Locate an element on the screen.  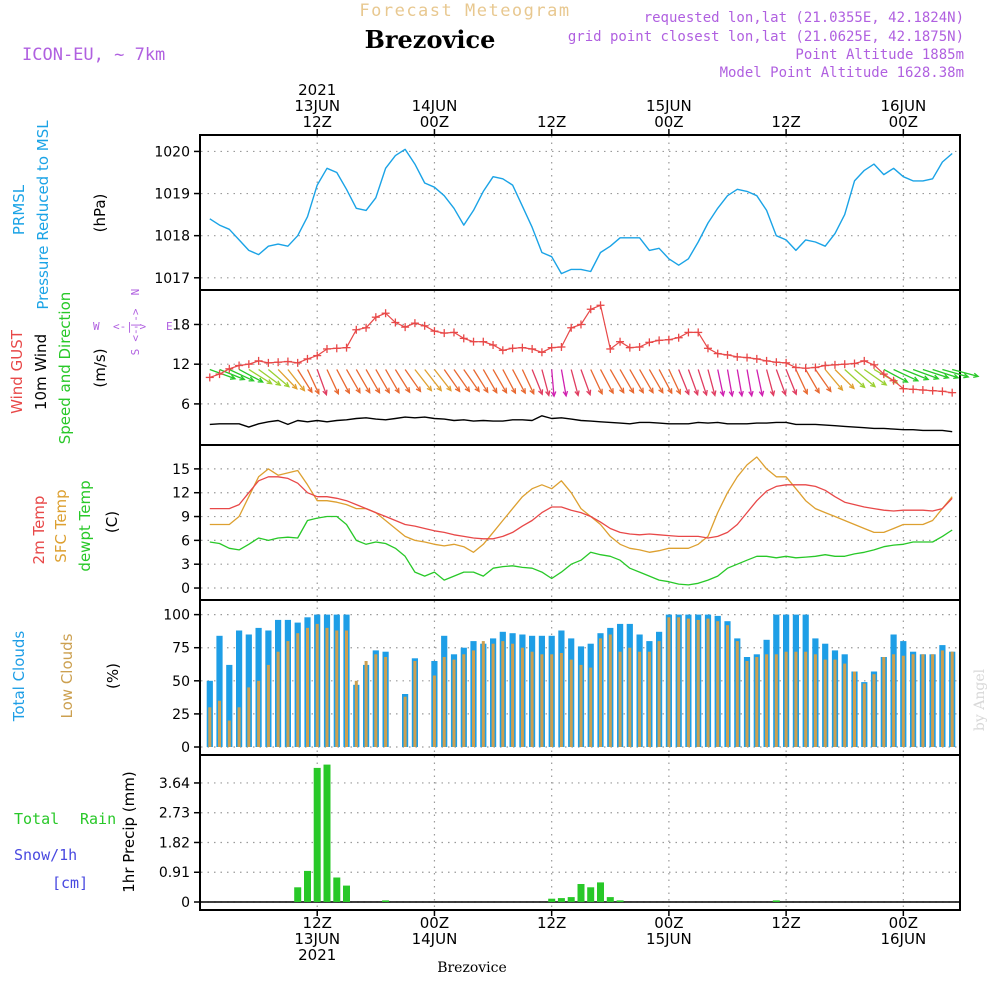
temperature-panel is located at coordinates (580, 522).